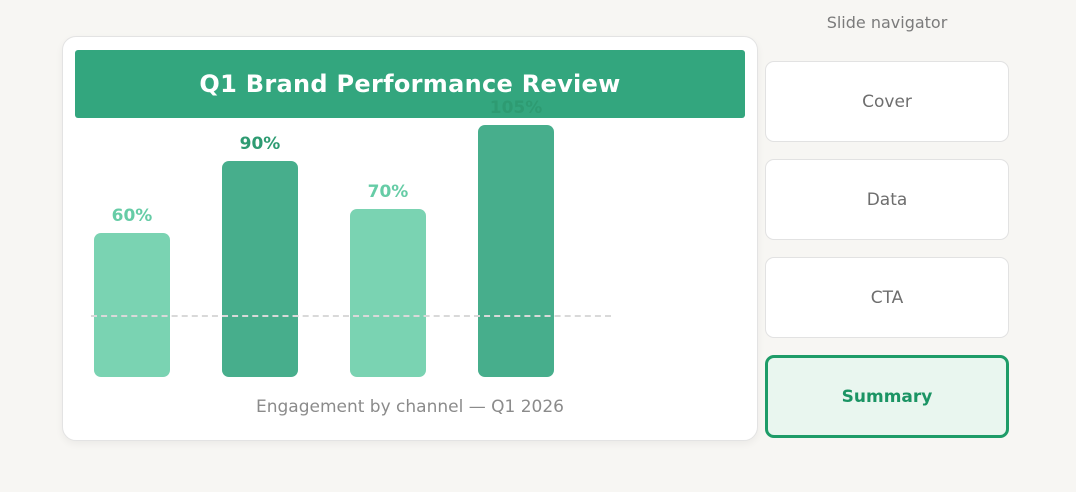 This screenshot has width=1076, height=492. What do you see at coordinates (887, 22) in the screenshot?
I see `slide-navigator-title: Slide navigator` at bounding box center [887, 22].